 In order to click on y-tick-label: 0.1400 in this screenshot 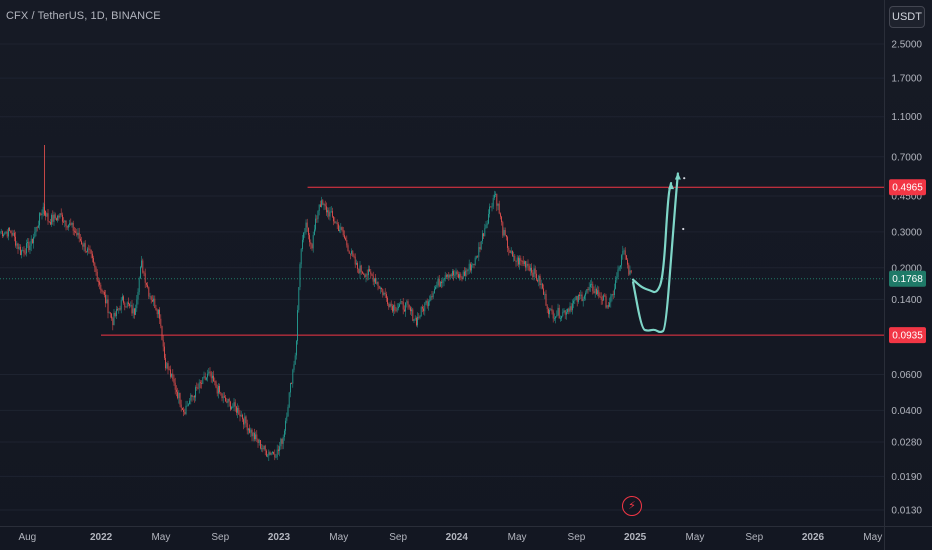, I will do `click(906, 300)`.